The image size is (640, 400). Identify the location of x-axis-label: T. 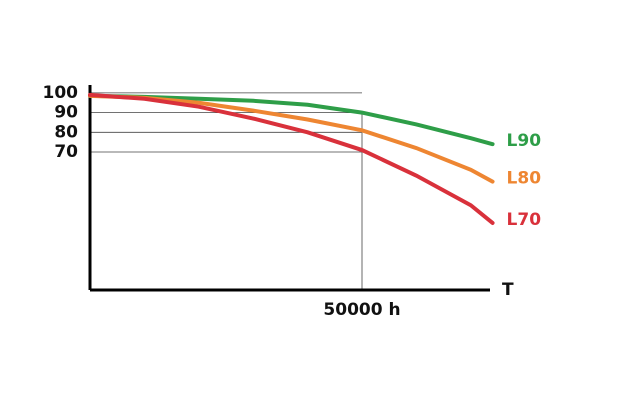
(508, 290).